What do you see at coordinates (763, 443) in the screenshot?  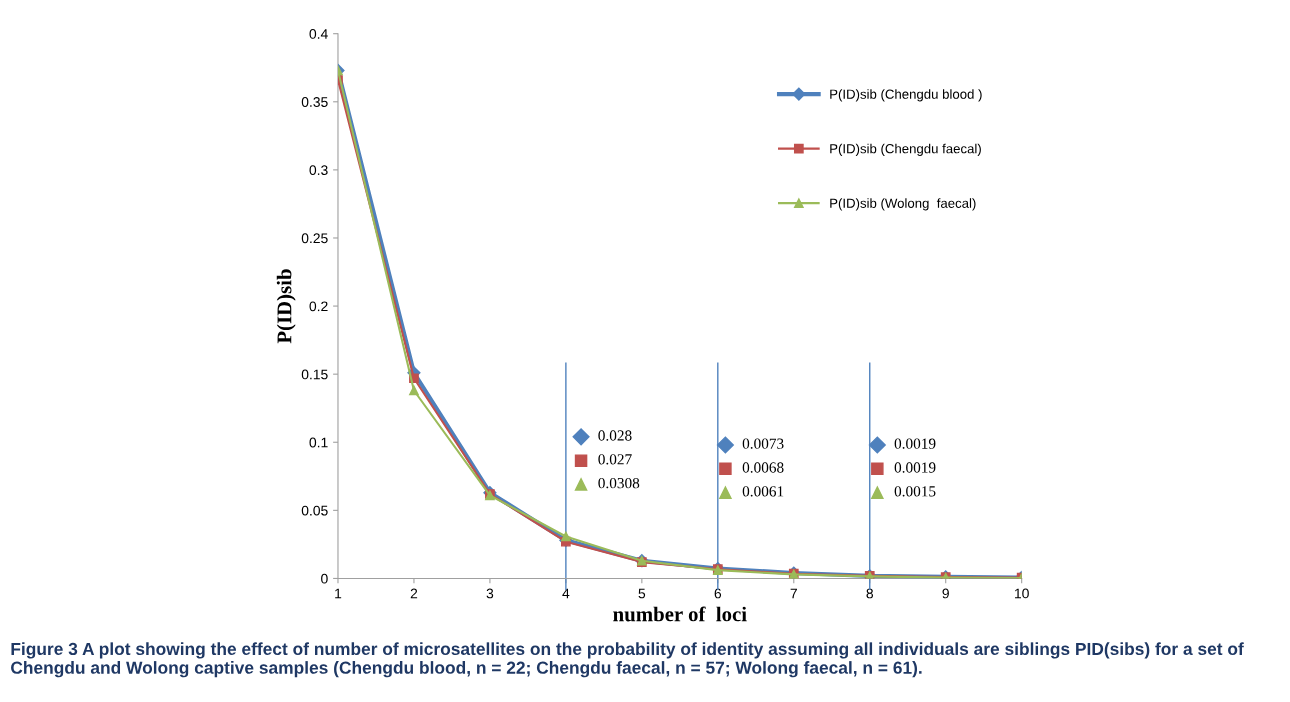 I see `annotation: 0.0073` at bounding box center [763, 443].